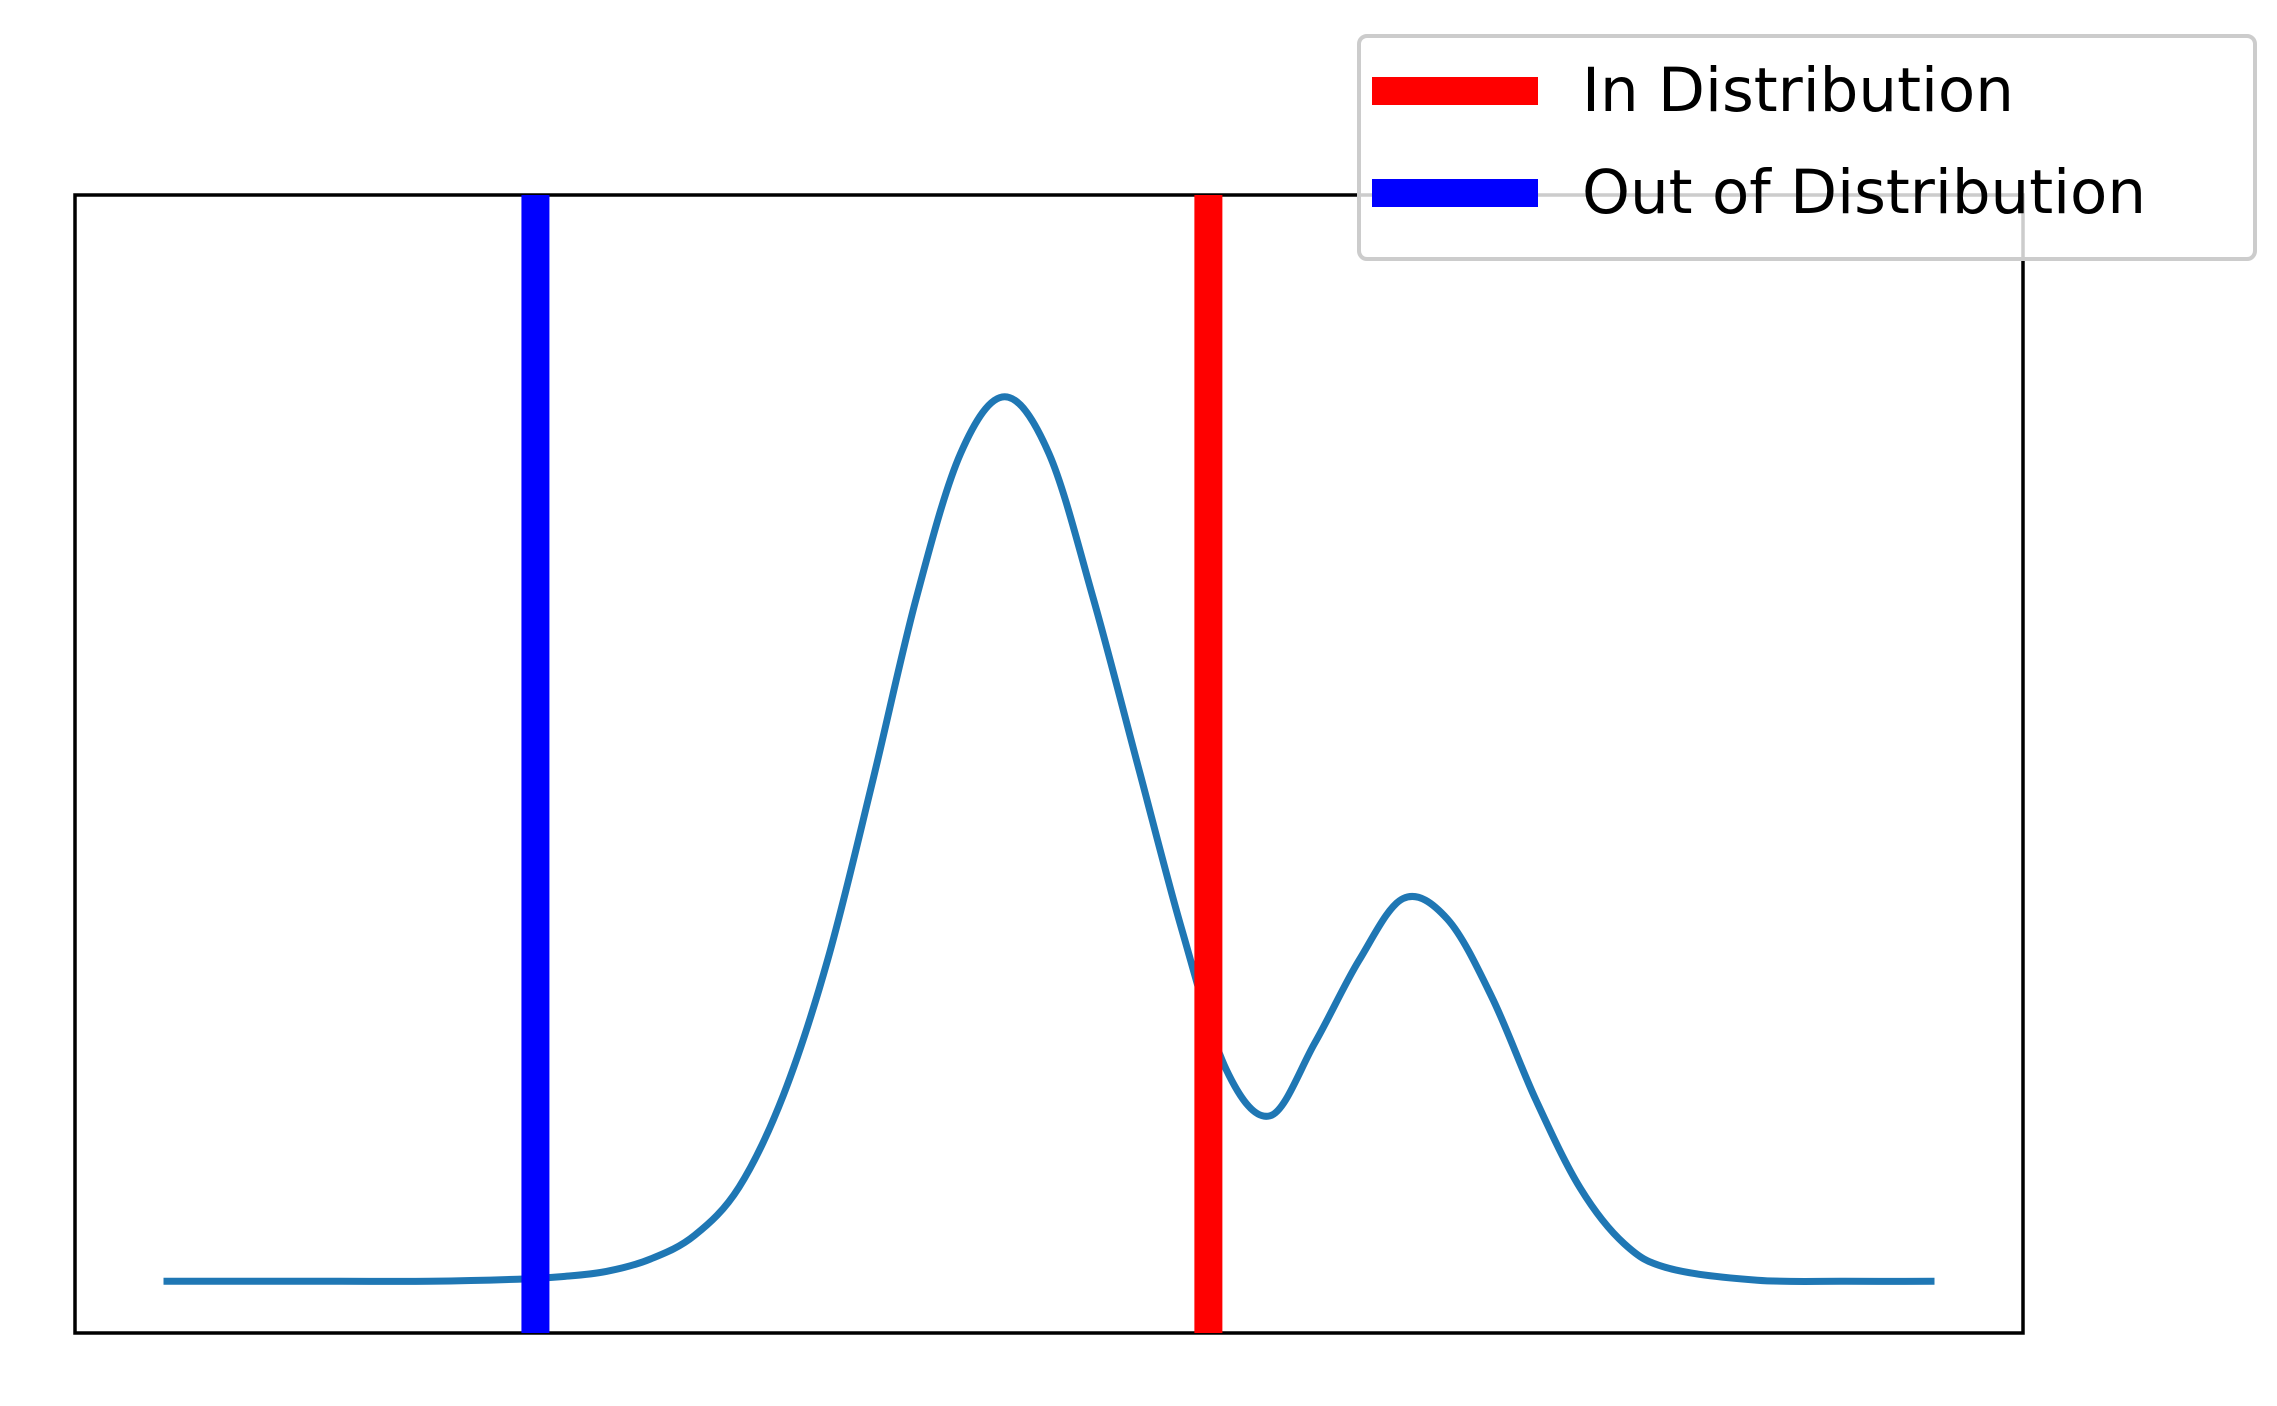 The image size is (2277, 1406). What do you see at coordinates (1864, 192) in the screenshot?
I see `legend-label-out-of-distribution: Out of Distribution` at bounding box center [1864, 192].